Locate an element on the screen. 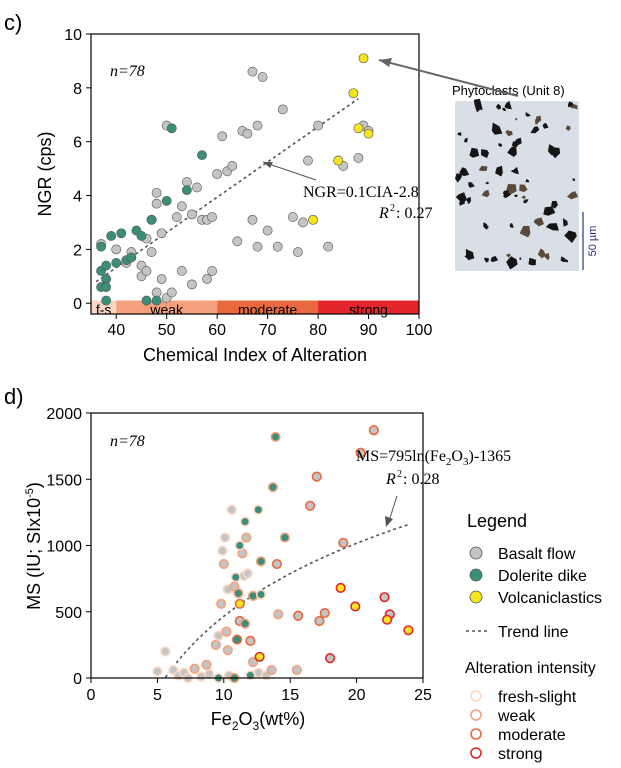 The image size is (621, 768). d-n-label: n=78 is located at coordinates (127, 441).